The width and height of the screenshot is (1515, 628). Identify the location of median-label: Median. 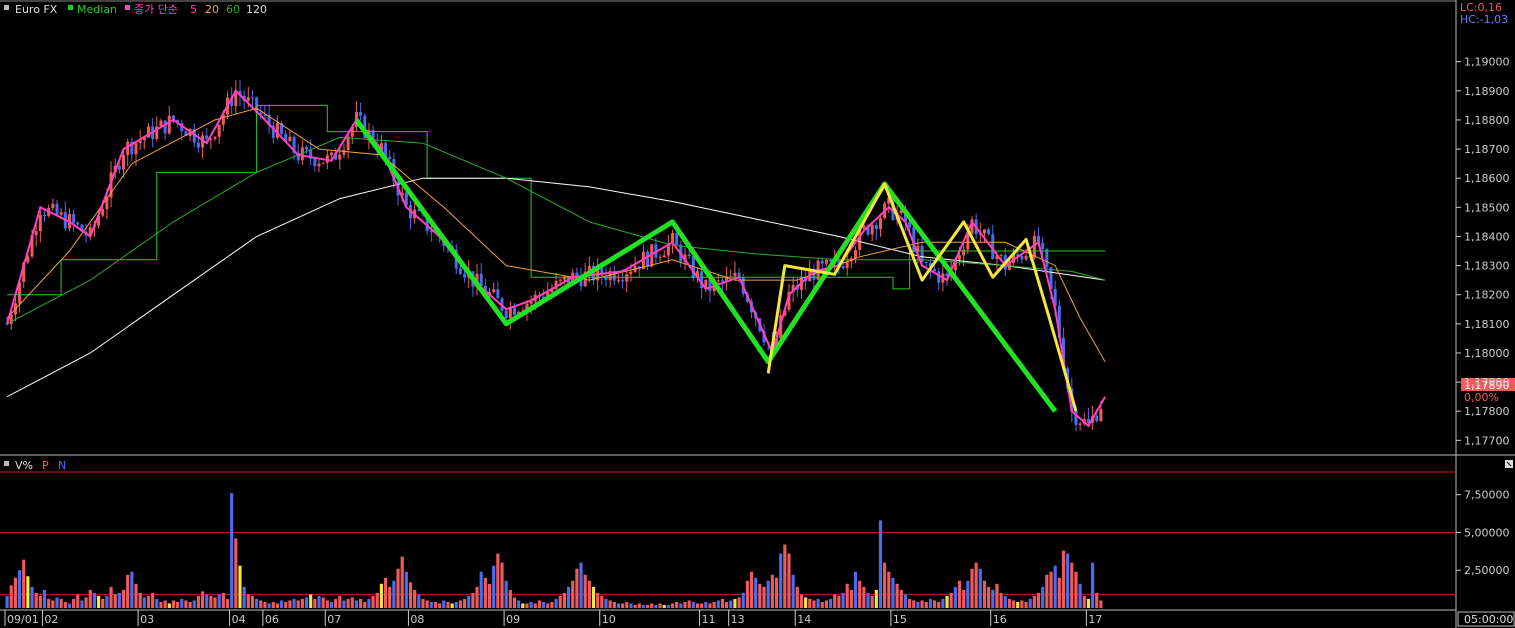
(97, 9).